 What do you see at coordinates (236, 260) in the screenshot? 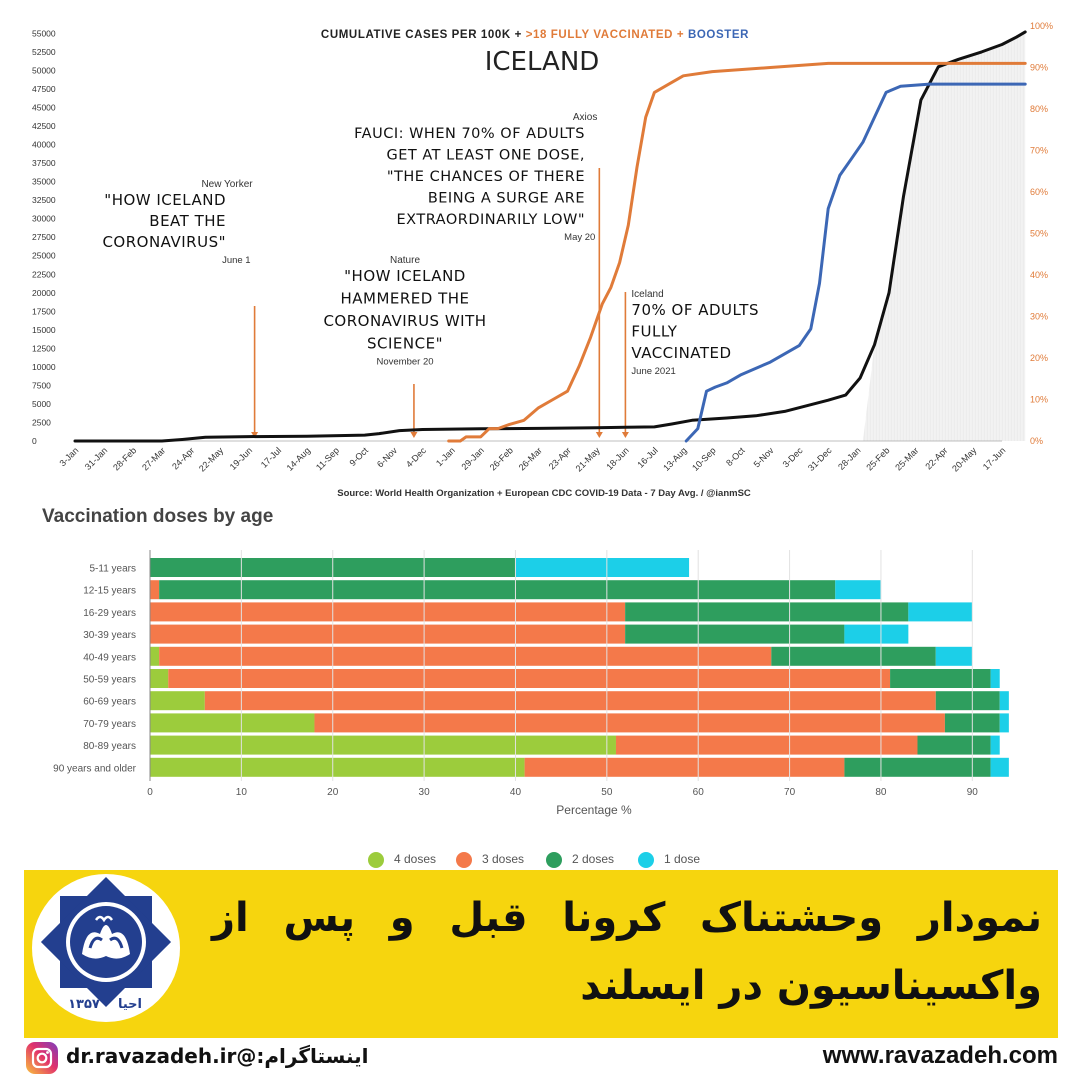
I see `annotation-date: June 1` at bounding box center [236, 260].